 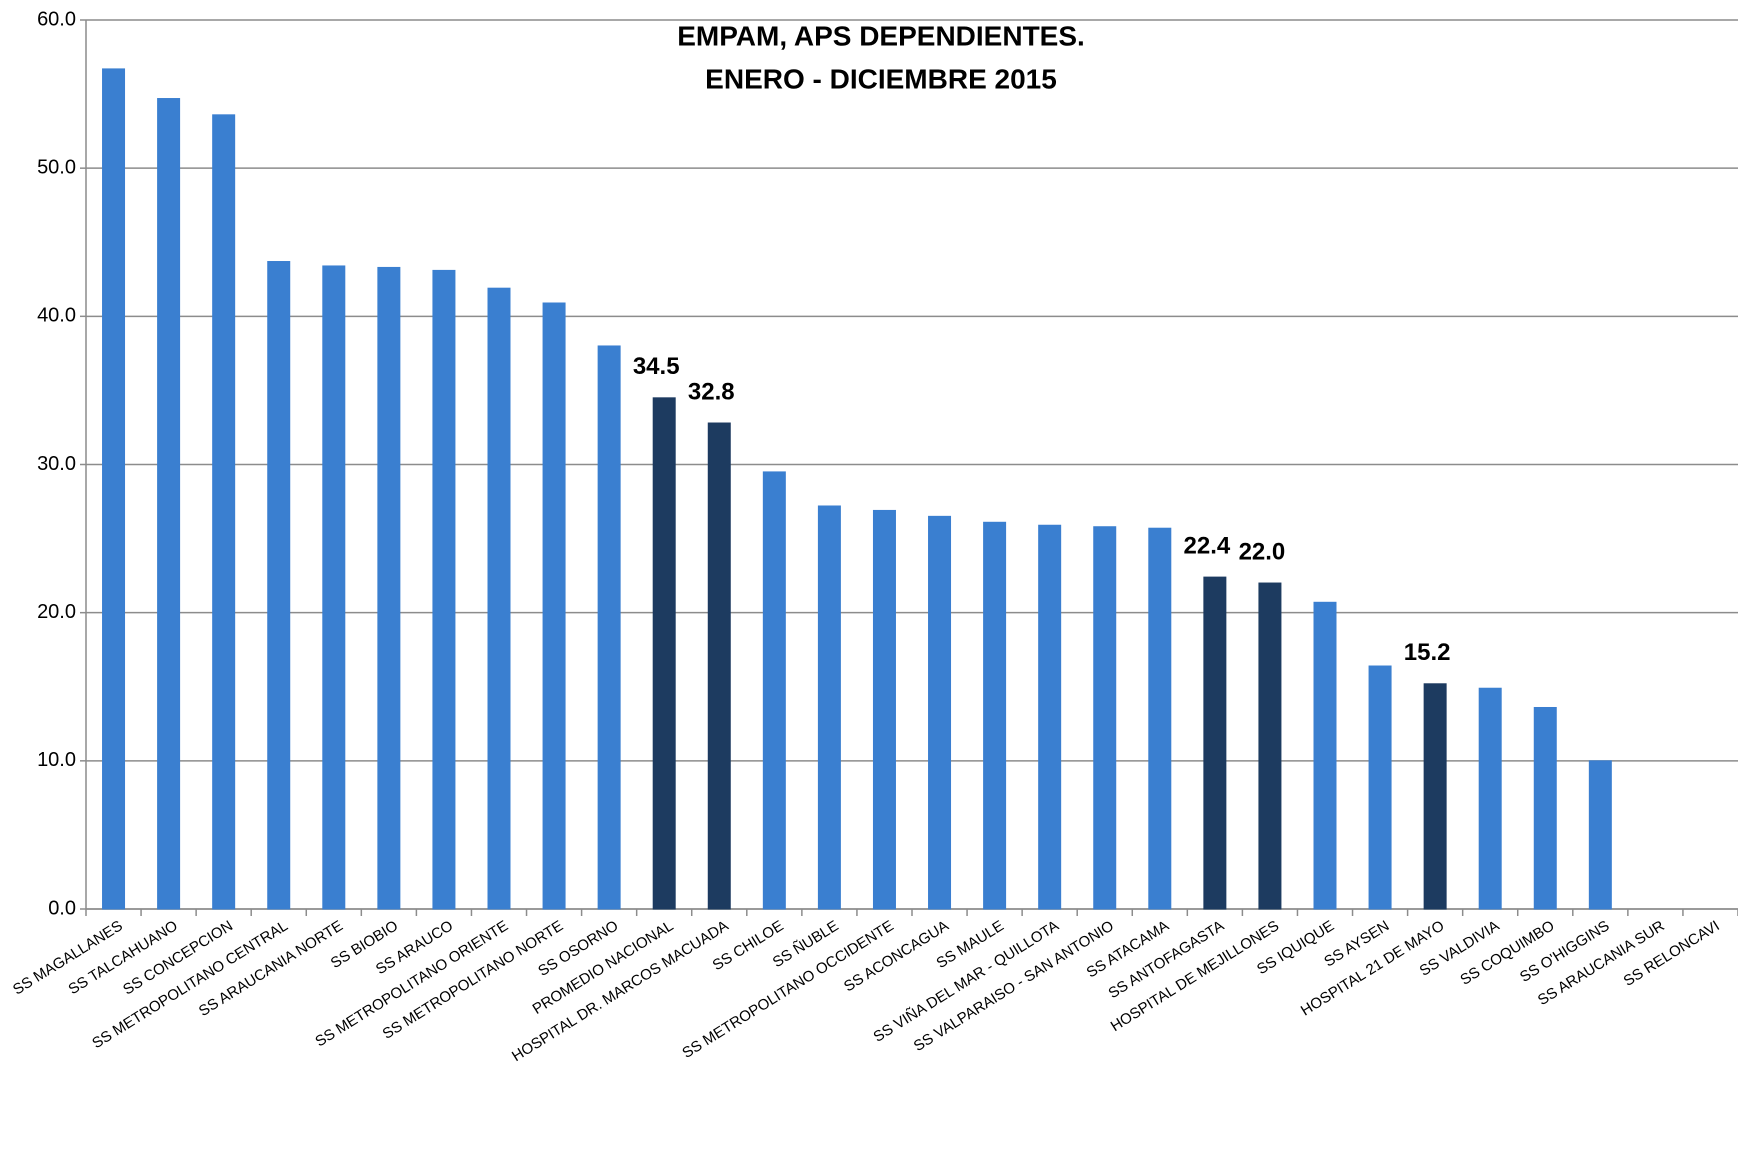 I want to click on x-tick-label: SS RELONCAVI, so click(x=1672, y=953).